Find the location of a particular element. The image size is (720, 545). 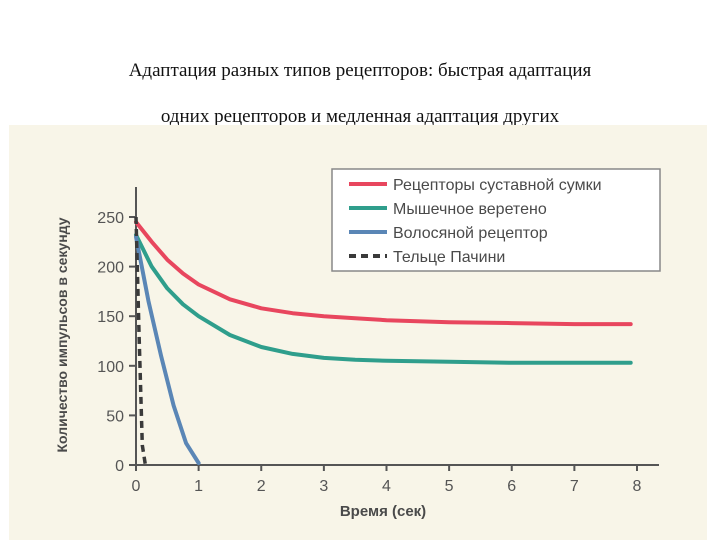

y-tick-label: 150 is located at coordinates (110, 317).